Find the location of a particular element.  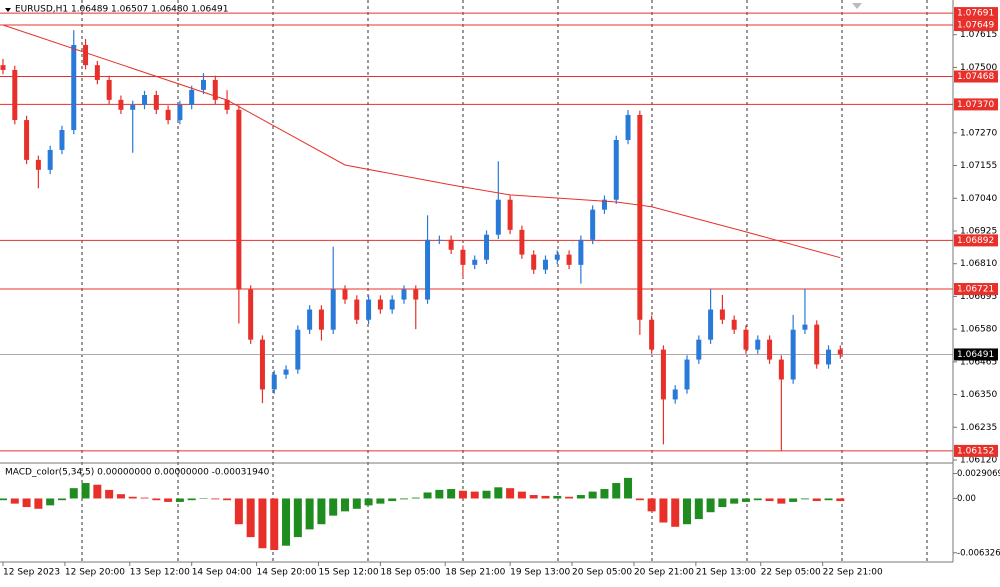

level-label: 1.07649 is located at coordinates (975, 26).